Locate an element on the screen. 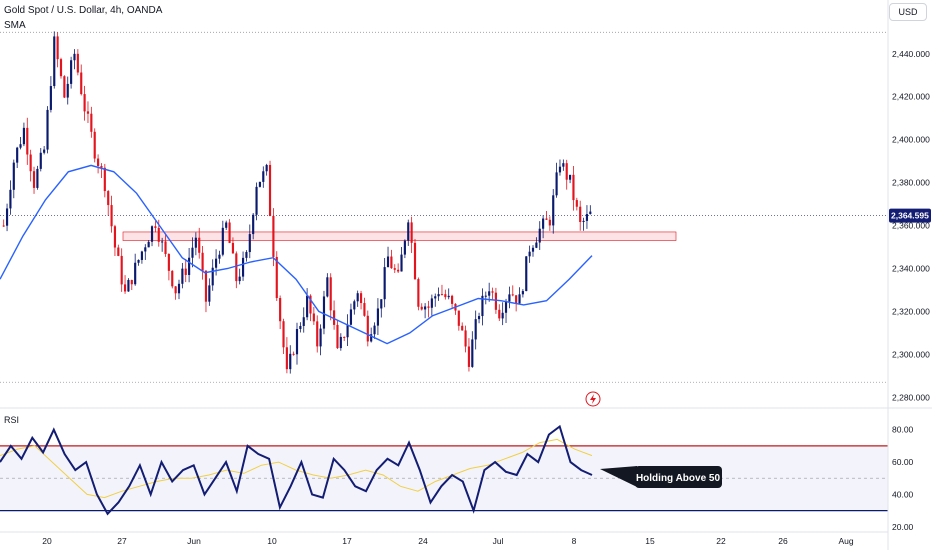 Image resolution: width=932 pixels, height=555 pixels. rsi-tick-label: 20.00 is located at coordinates (903, 527).